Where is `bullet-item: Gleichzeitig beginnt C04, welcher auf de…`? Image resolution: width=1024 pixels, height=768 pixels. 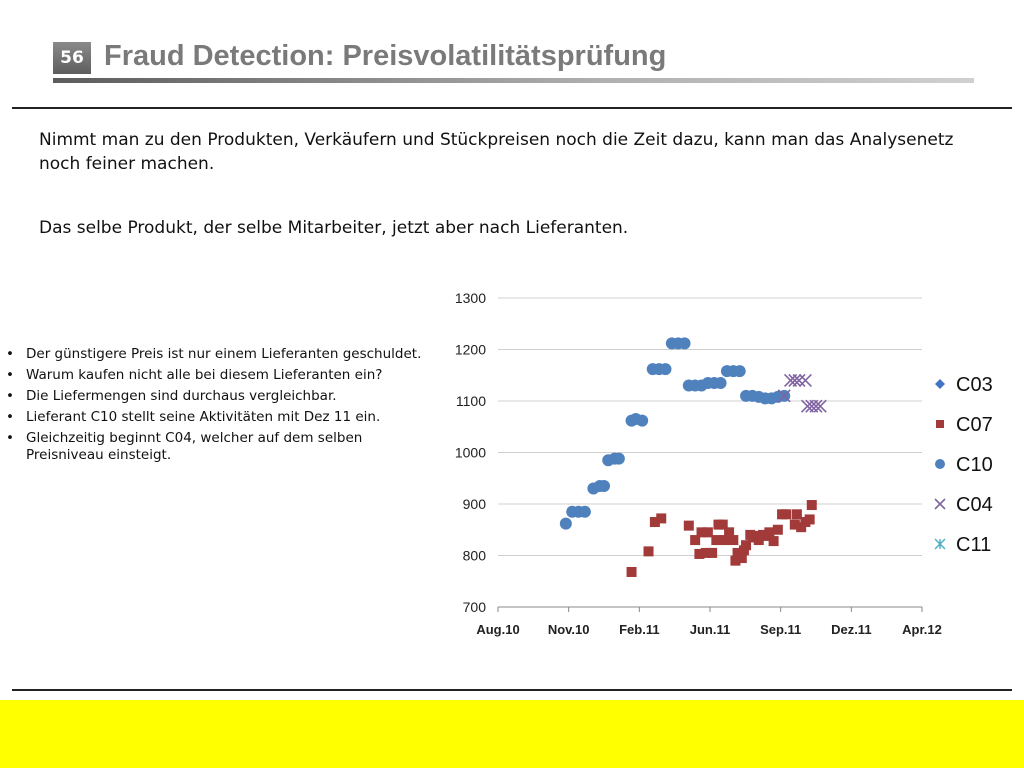 bullet-item: Gleichzeitig beginnt C04, welcher auf de… is located at coordinates (216, 447).